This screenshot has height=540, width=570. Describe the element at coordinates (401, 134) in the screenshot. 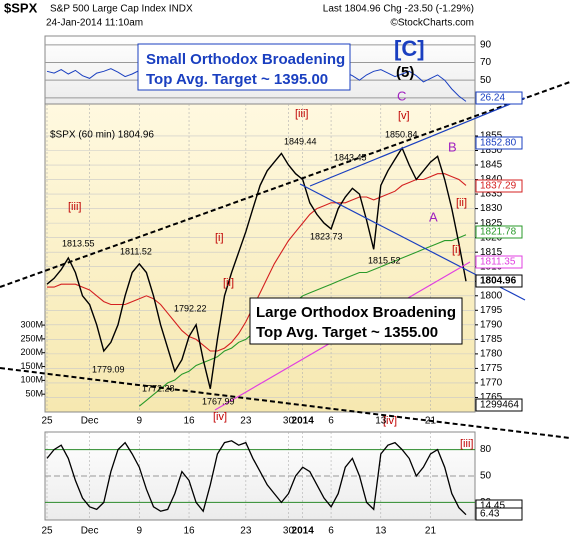

I see `price-annotation: 1850.84` at that location.